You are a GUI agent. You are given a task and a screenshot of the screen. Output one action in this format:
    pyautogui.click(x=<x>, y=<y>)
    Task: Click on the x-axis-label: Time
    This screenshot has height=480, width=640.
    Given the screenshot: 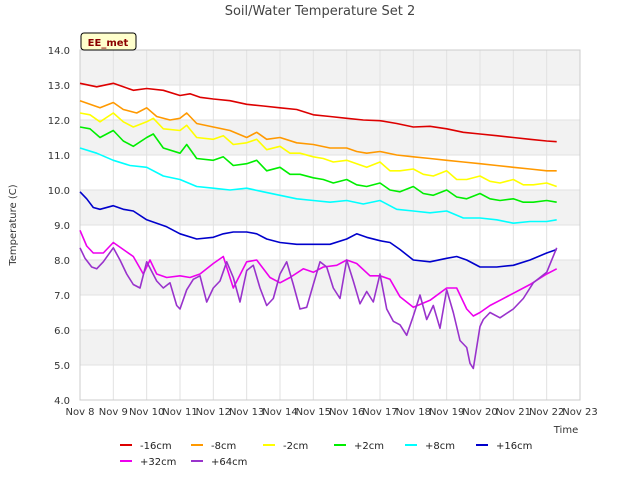 What is the action you would take?
    pyautogui.click(x=565, y=430)
    